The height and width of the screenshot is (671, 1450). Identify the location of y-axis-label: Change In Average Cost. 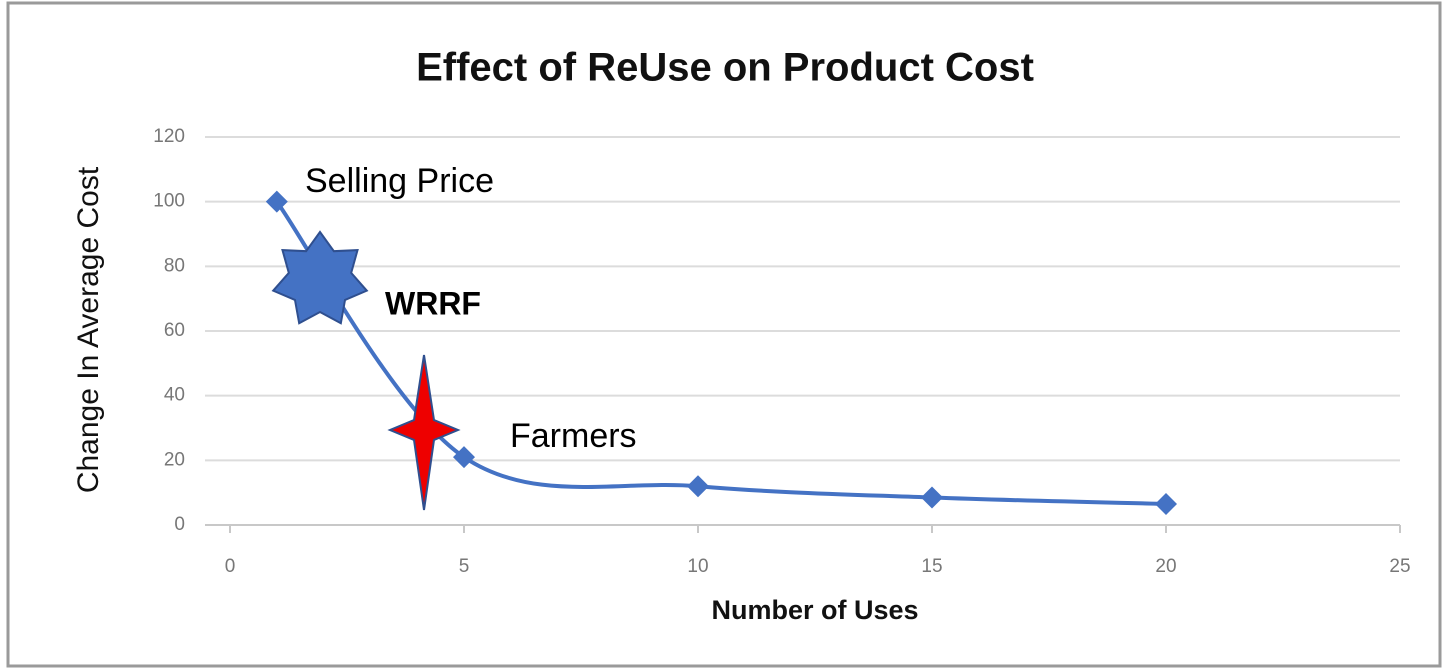
(88, 329).